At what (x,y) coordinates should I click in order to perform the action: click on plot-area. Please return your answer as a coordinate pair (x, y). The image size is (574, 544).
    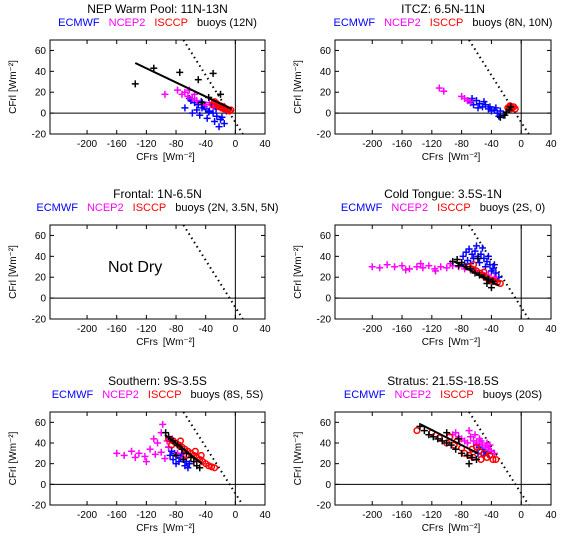
    Looking at the image, I should click on (178, 458).